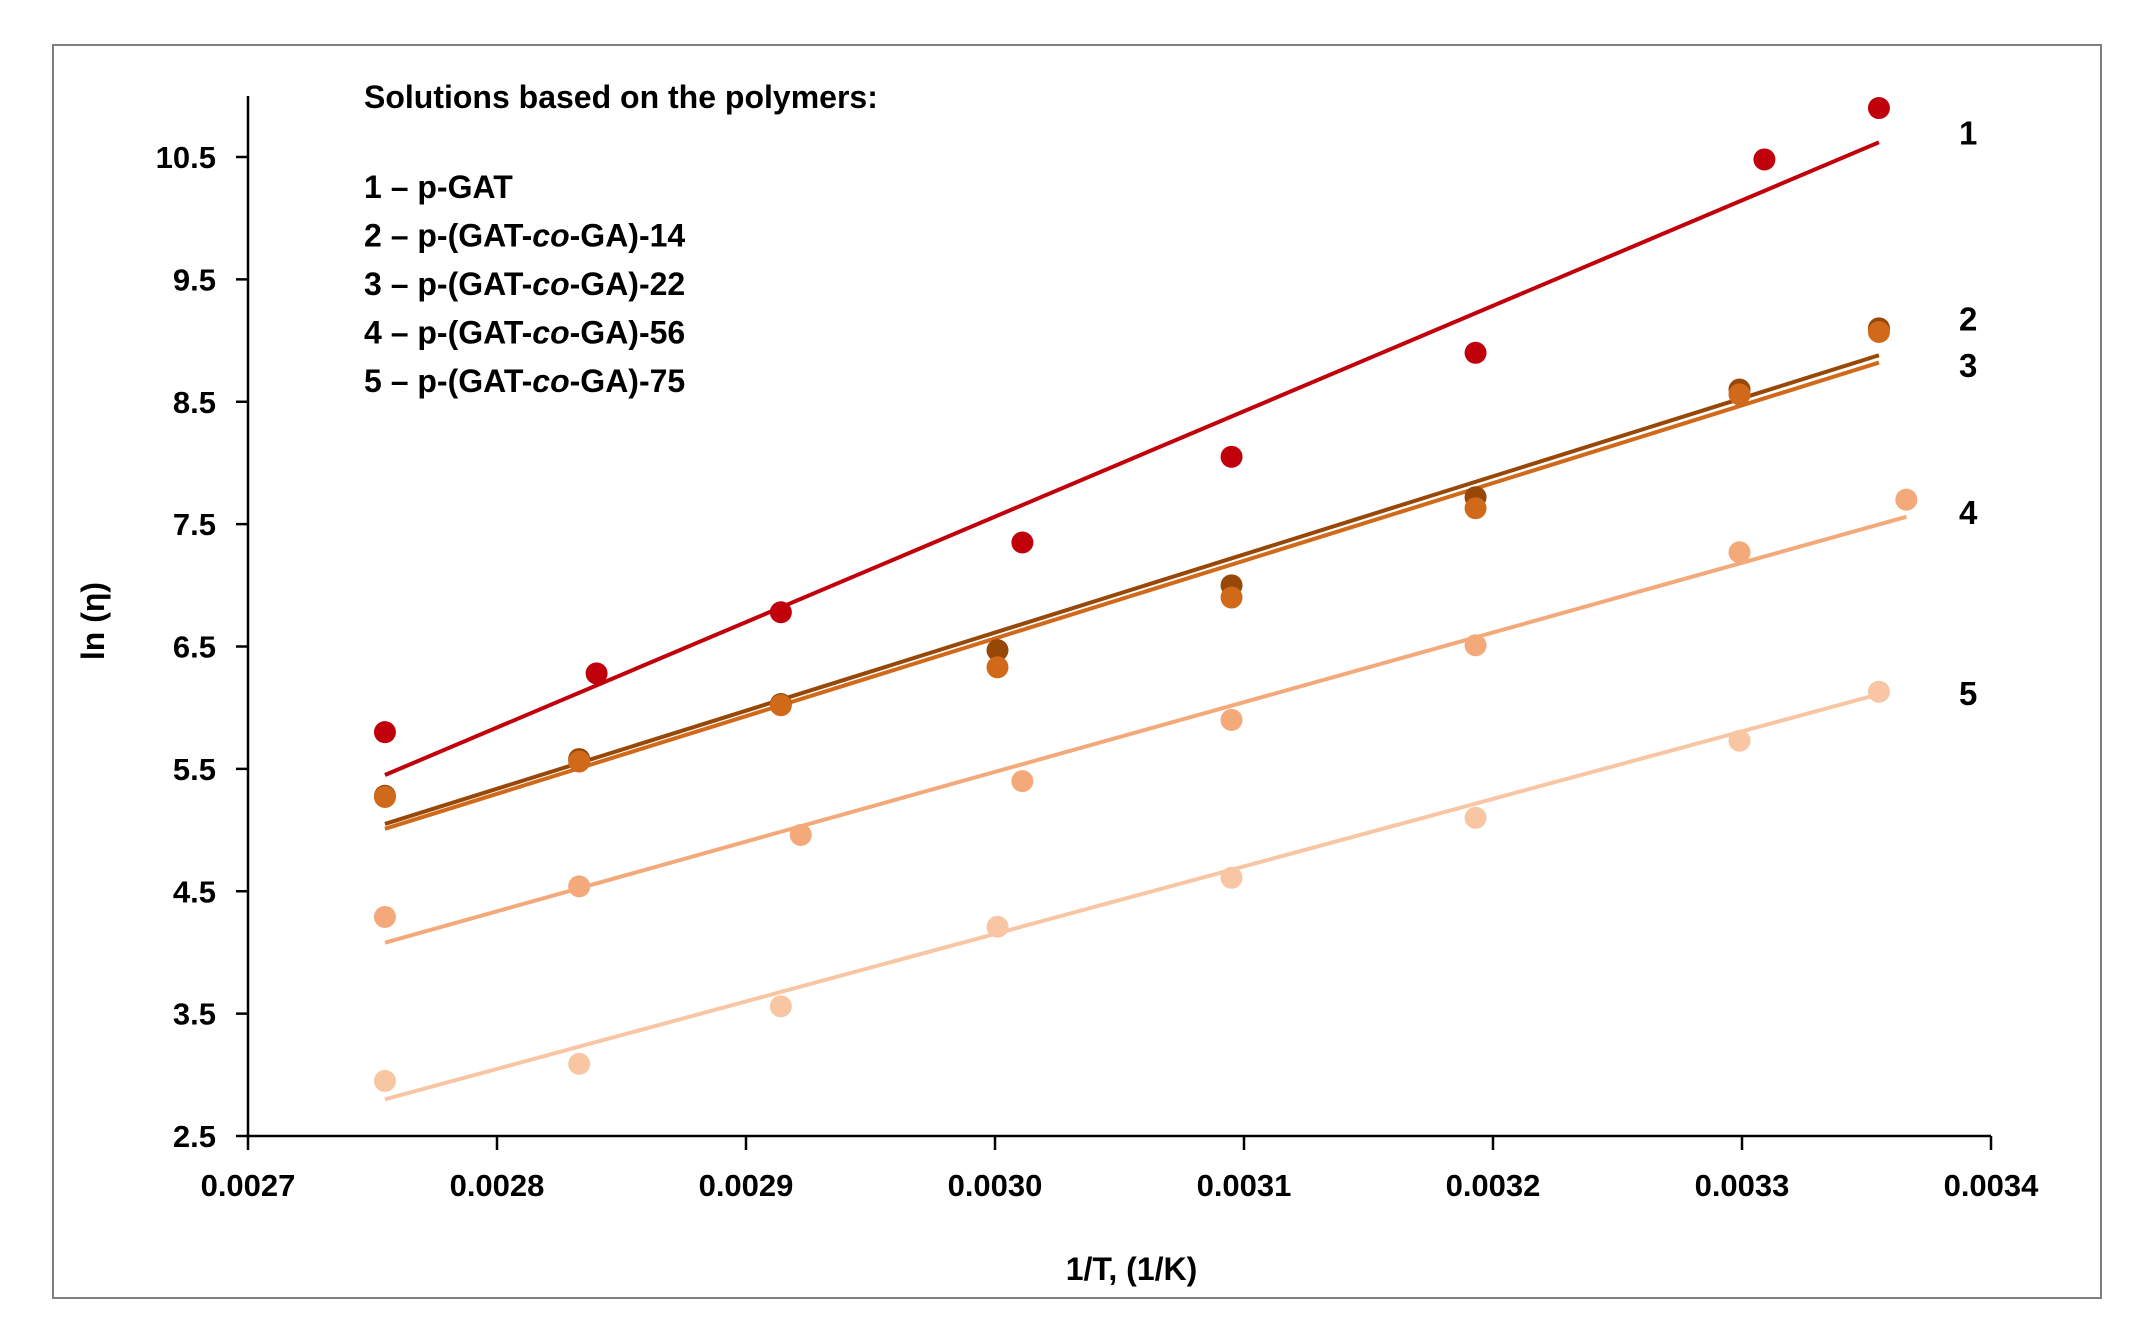  What do you see at coordinates (1968, 413) in the screenshot?
I see `series-labels: 1 2 3 4 5` at bounding box center [1968, 413].